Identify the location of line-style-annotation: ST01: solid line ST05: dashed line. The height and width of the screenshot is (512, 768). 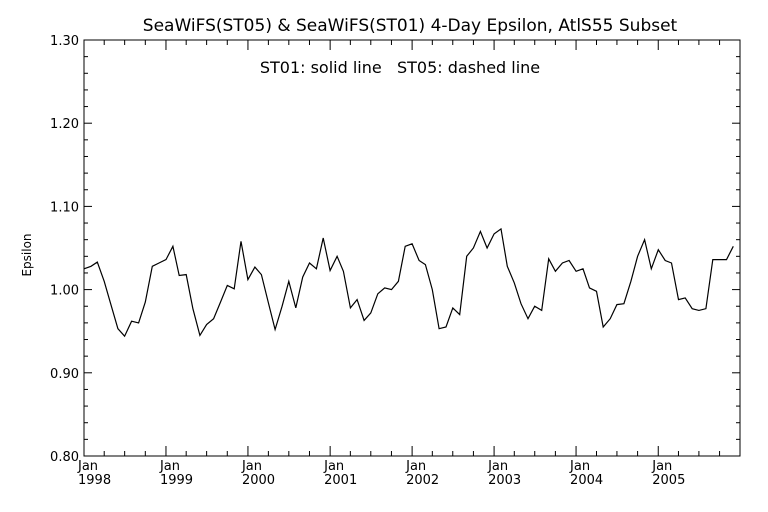
(400, 67).